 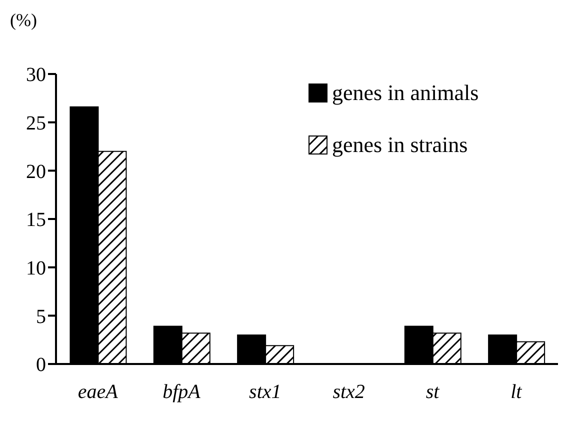 What do you see at coordinates (41, 365) in the screenshot?
I see `y-tick-label: 0` at bounding box center [41, 365].